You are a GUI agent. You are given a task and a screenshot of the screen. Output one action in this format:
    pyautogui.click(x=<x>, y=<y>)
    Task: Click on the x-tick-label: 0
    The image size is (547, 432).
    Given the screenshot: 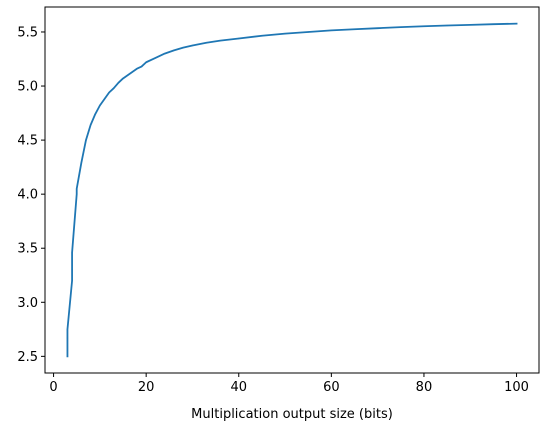 What is the action you would take?
    pyautogui.click(x=53, y=387)
    